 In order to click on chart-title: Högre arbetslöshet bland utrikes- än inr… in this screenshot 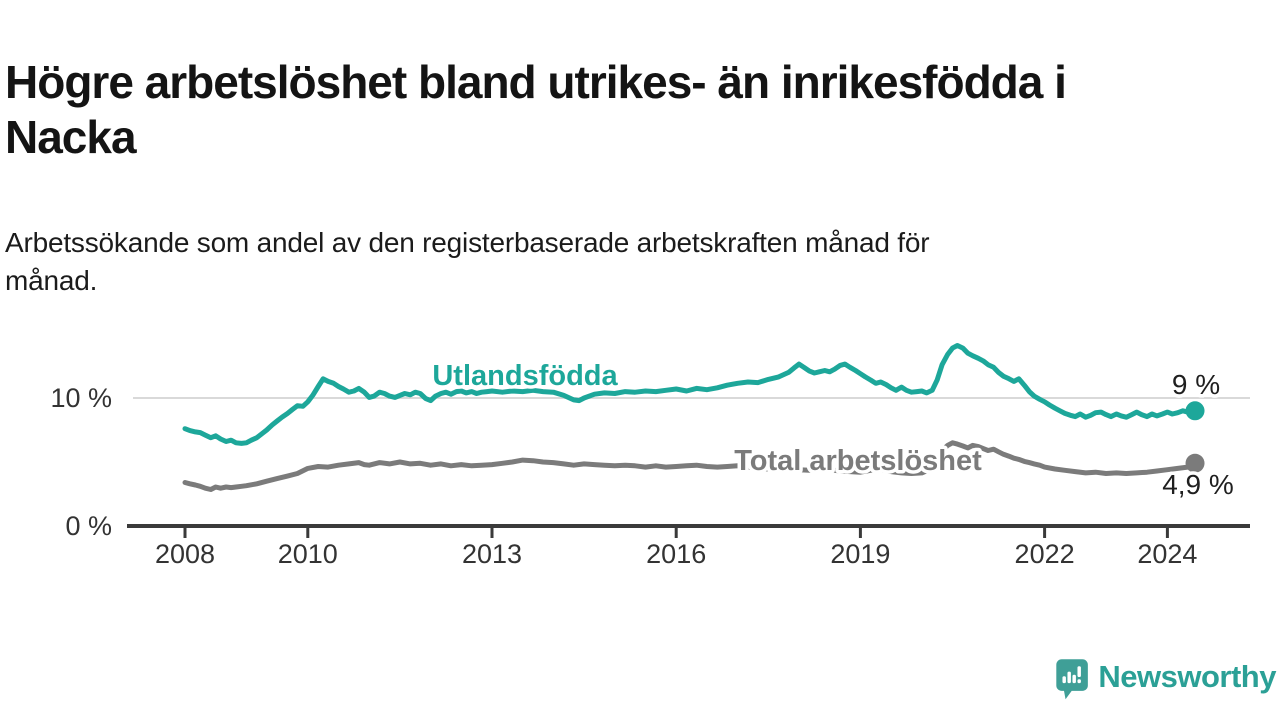, I will do `click(536, 109)`.